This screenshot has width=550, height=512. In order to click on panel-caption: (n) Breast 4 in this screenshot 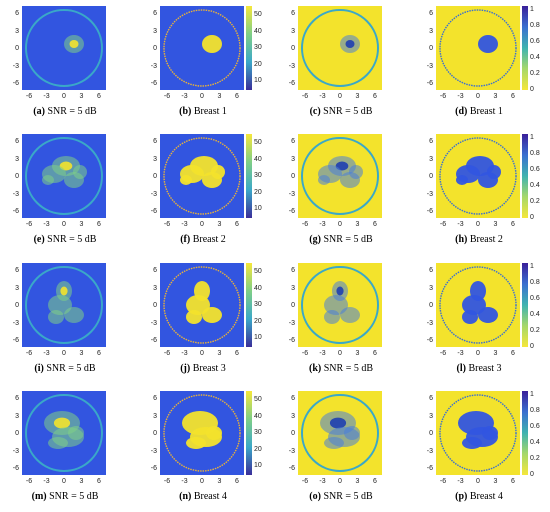, I will do `click(203, 496)`.